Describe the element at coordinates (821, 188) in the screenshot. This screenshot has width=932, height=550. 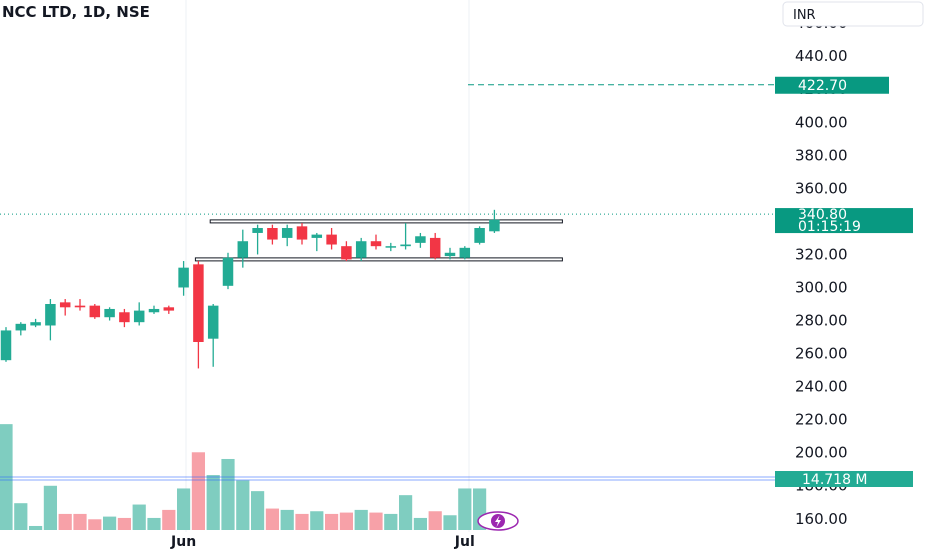
I see `price-tick-label: 360.00` at that location.